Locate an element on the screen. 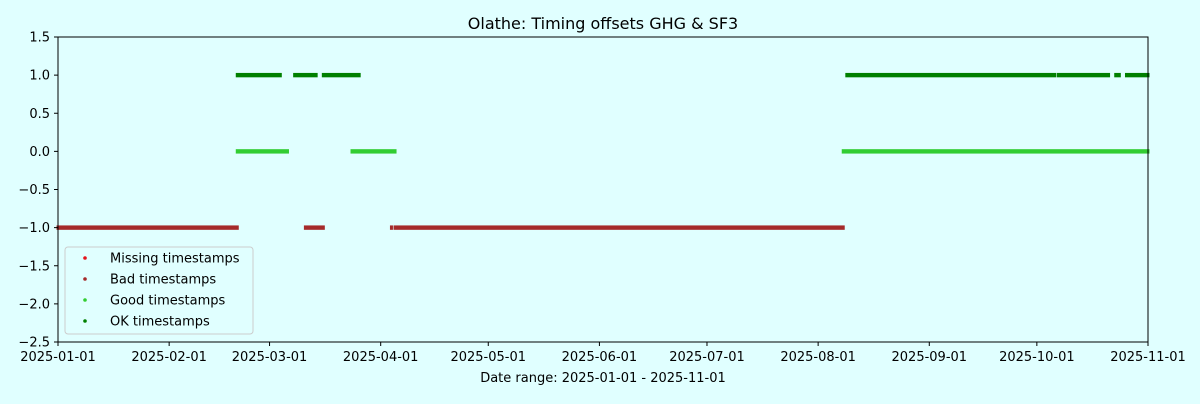 This screenshot has height=404, width=1200. legend-label-3: OK timestamps is located at coordinates (160, 322).